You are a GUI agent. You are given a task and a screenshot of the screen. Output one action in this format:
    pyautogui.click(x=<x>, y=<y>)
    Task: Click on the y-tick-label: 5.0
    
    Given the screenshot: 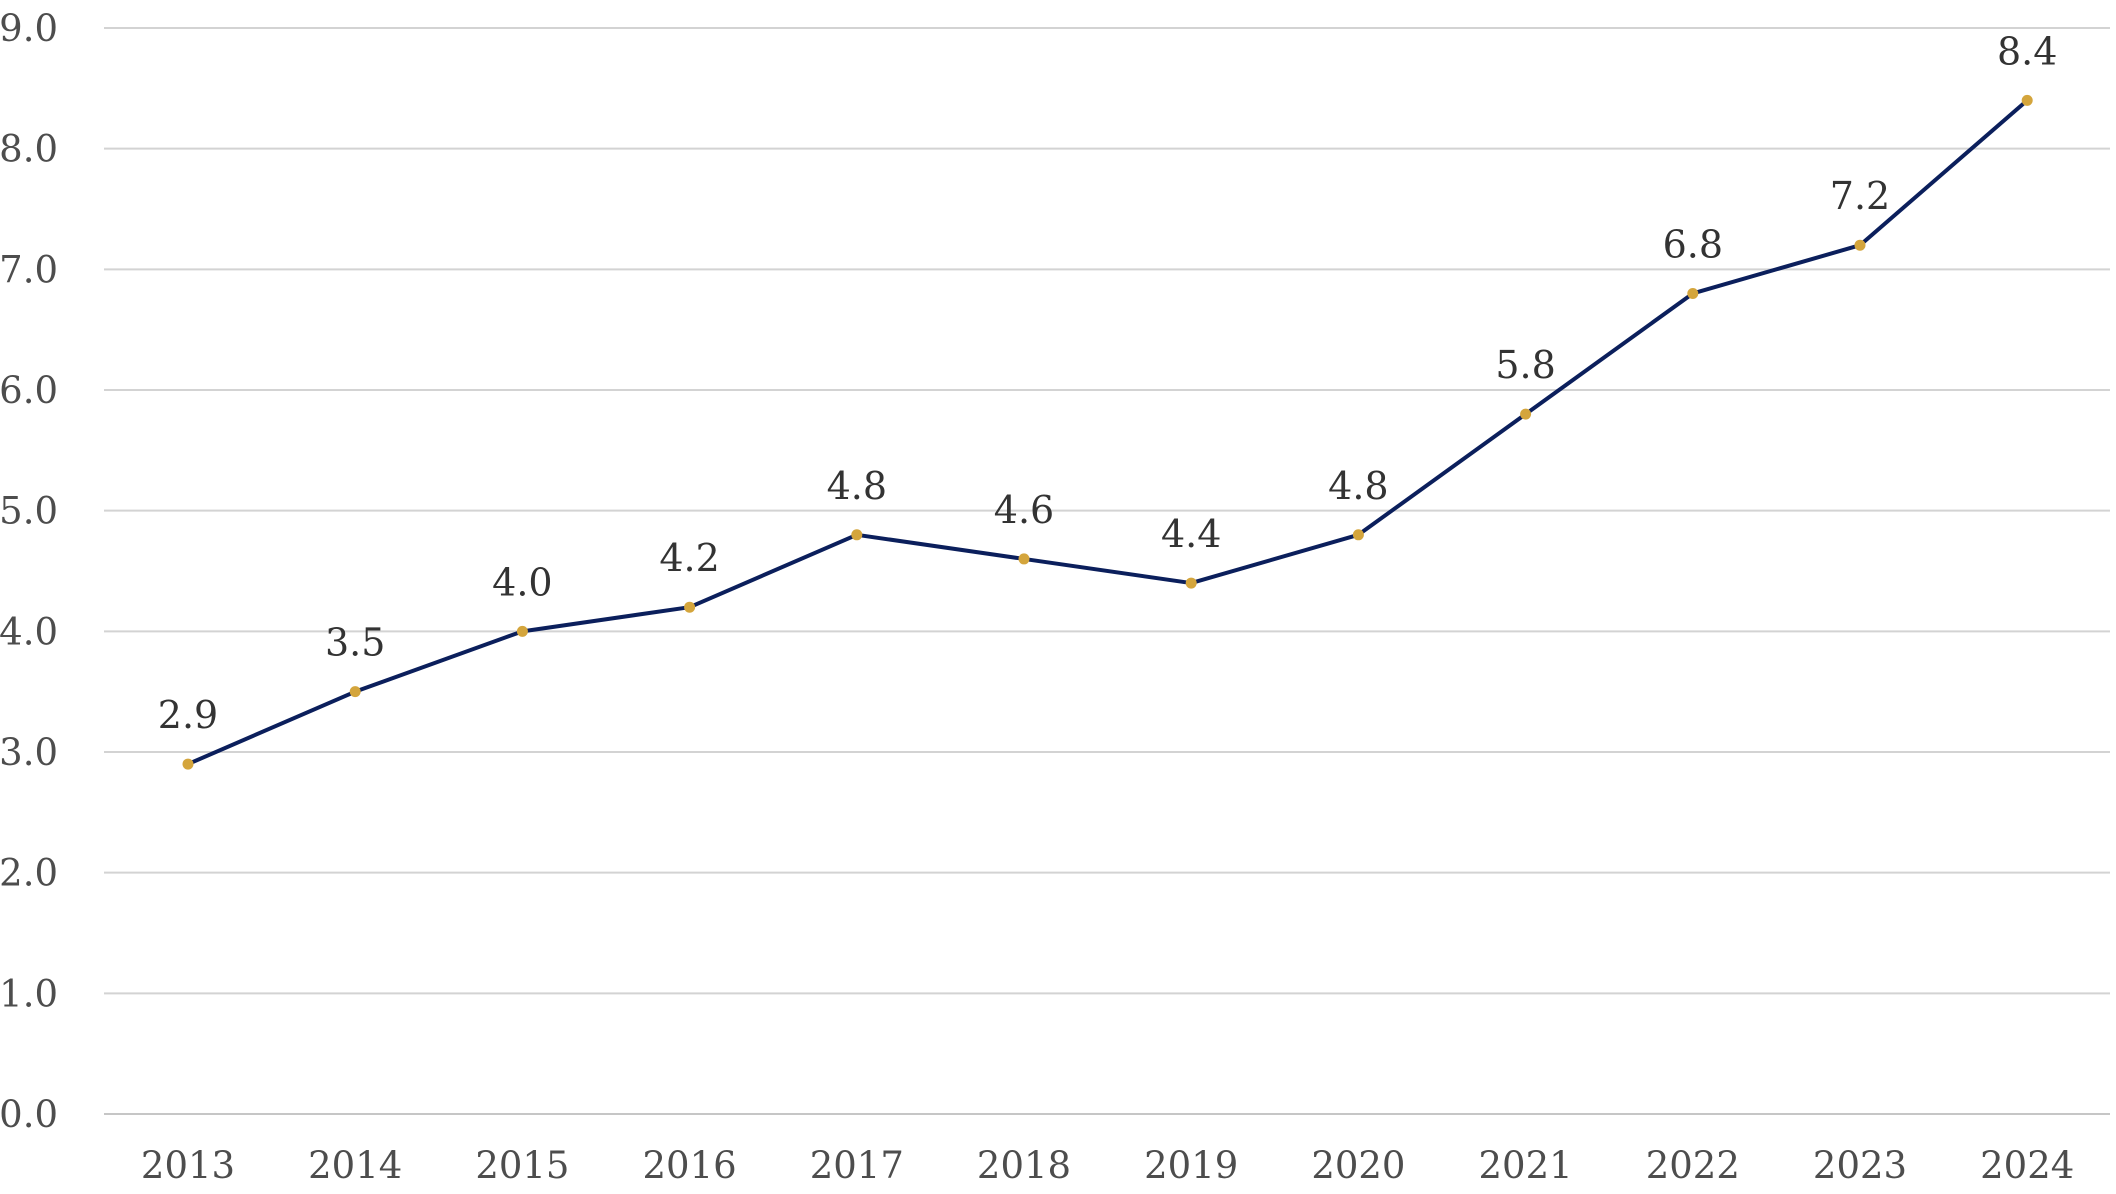 What is the action you would take?
    pyautogui.click(x=29, y=511)
    